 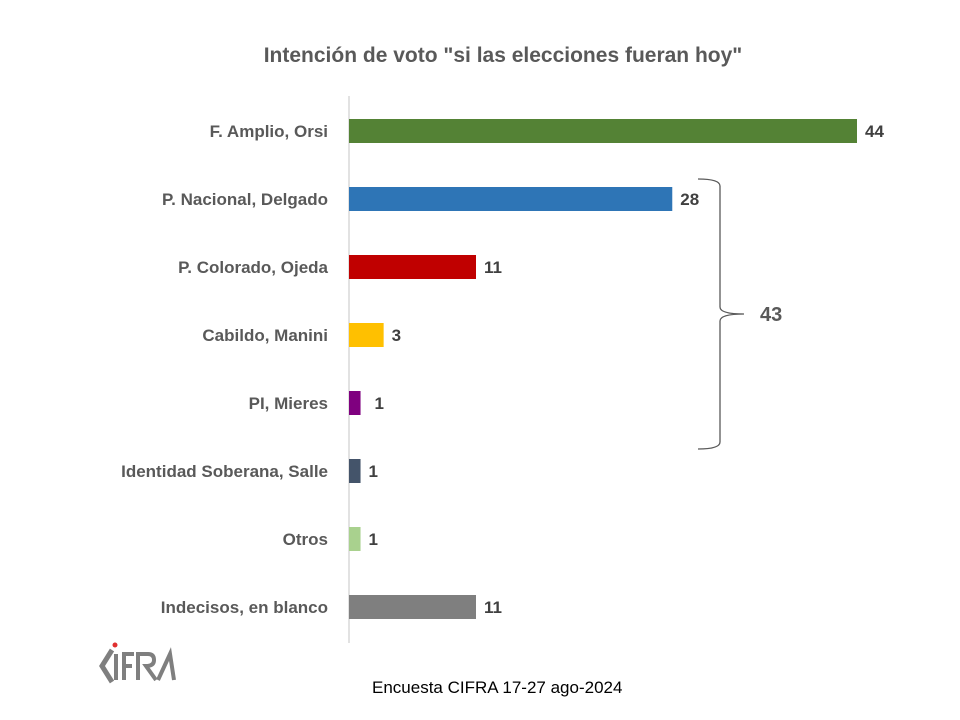 I want to click on category-label: PI, Mieres, so click(x=288, y=403).